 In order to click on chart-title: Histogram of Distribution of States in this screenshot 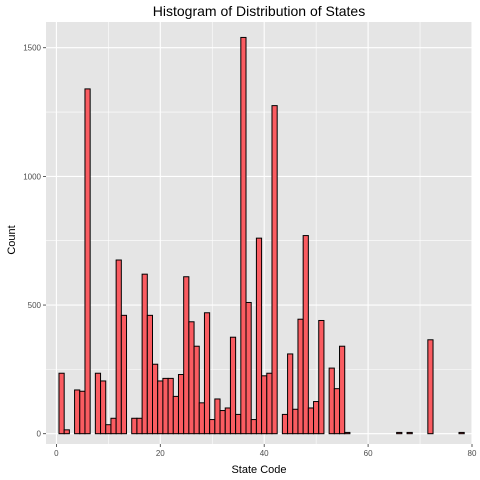, I will do `click(259, 11)`.